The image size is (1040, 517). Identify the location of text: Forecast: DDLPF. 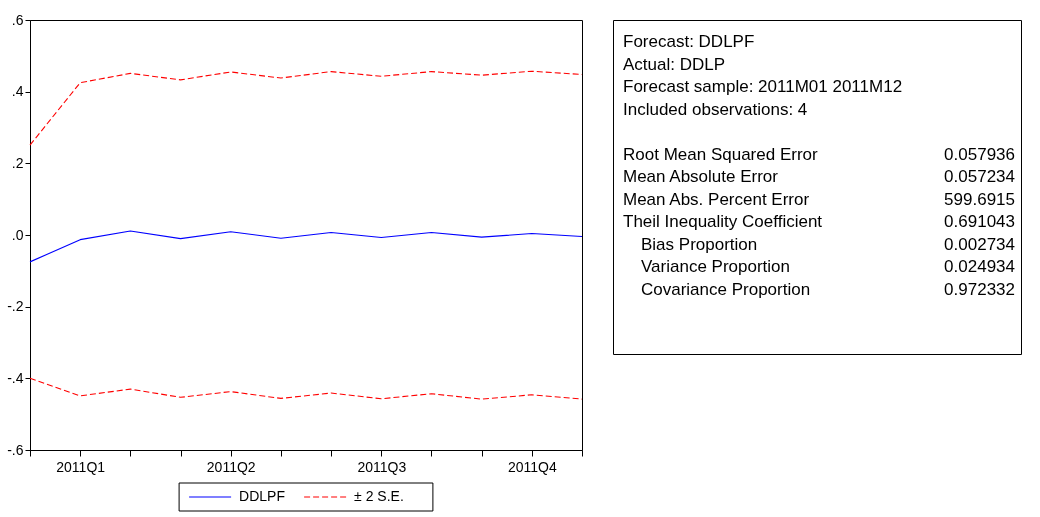
(689, 41).